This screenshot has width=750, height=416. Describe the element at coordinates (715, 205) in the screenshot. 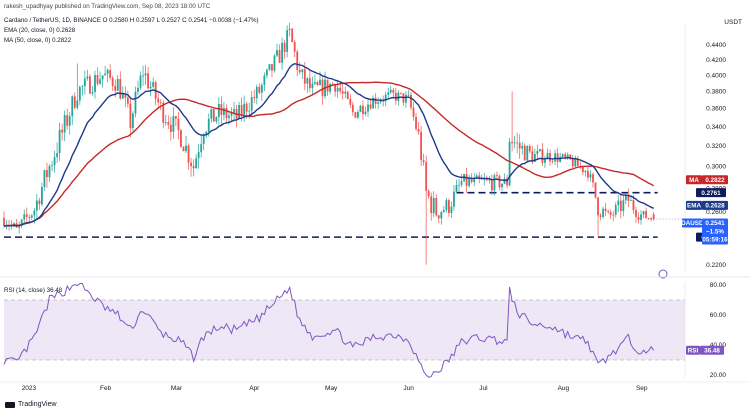

I see `ema-value-tag` at that location.